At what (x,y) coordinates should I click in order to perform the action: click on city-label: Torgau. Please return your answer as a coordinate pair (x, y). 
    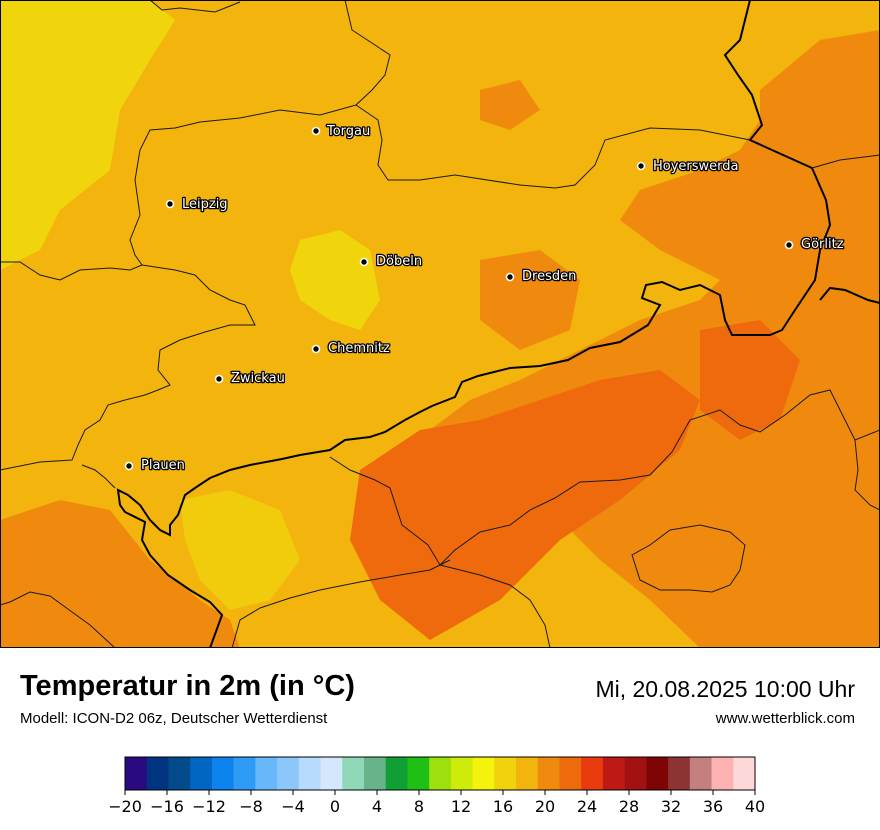
    Looking at the image, I should click on (348, 131).